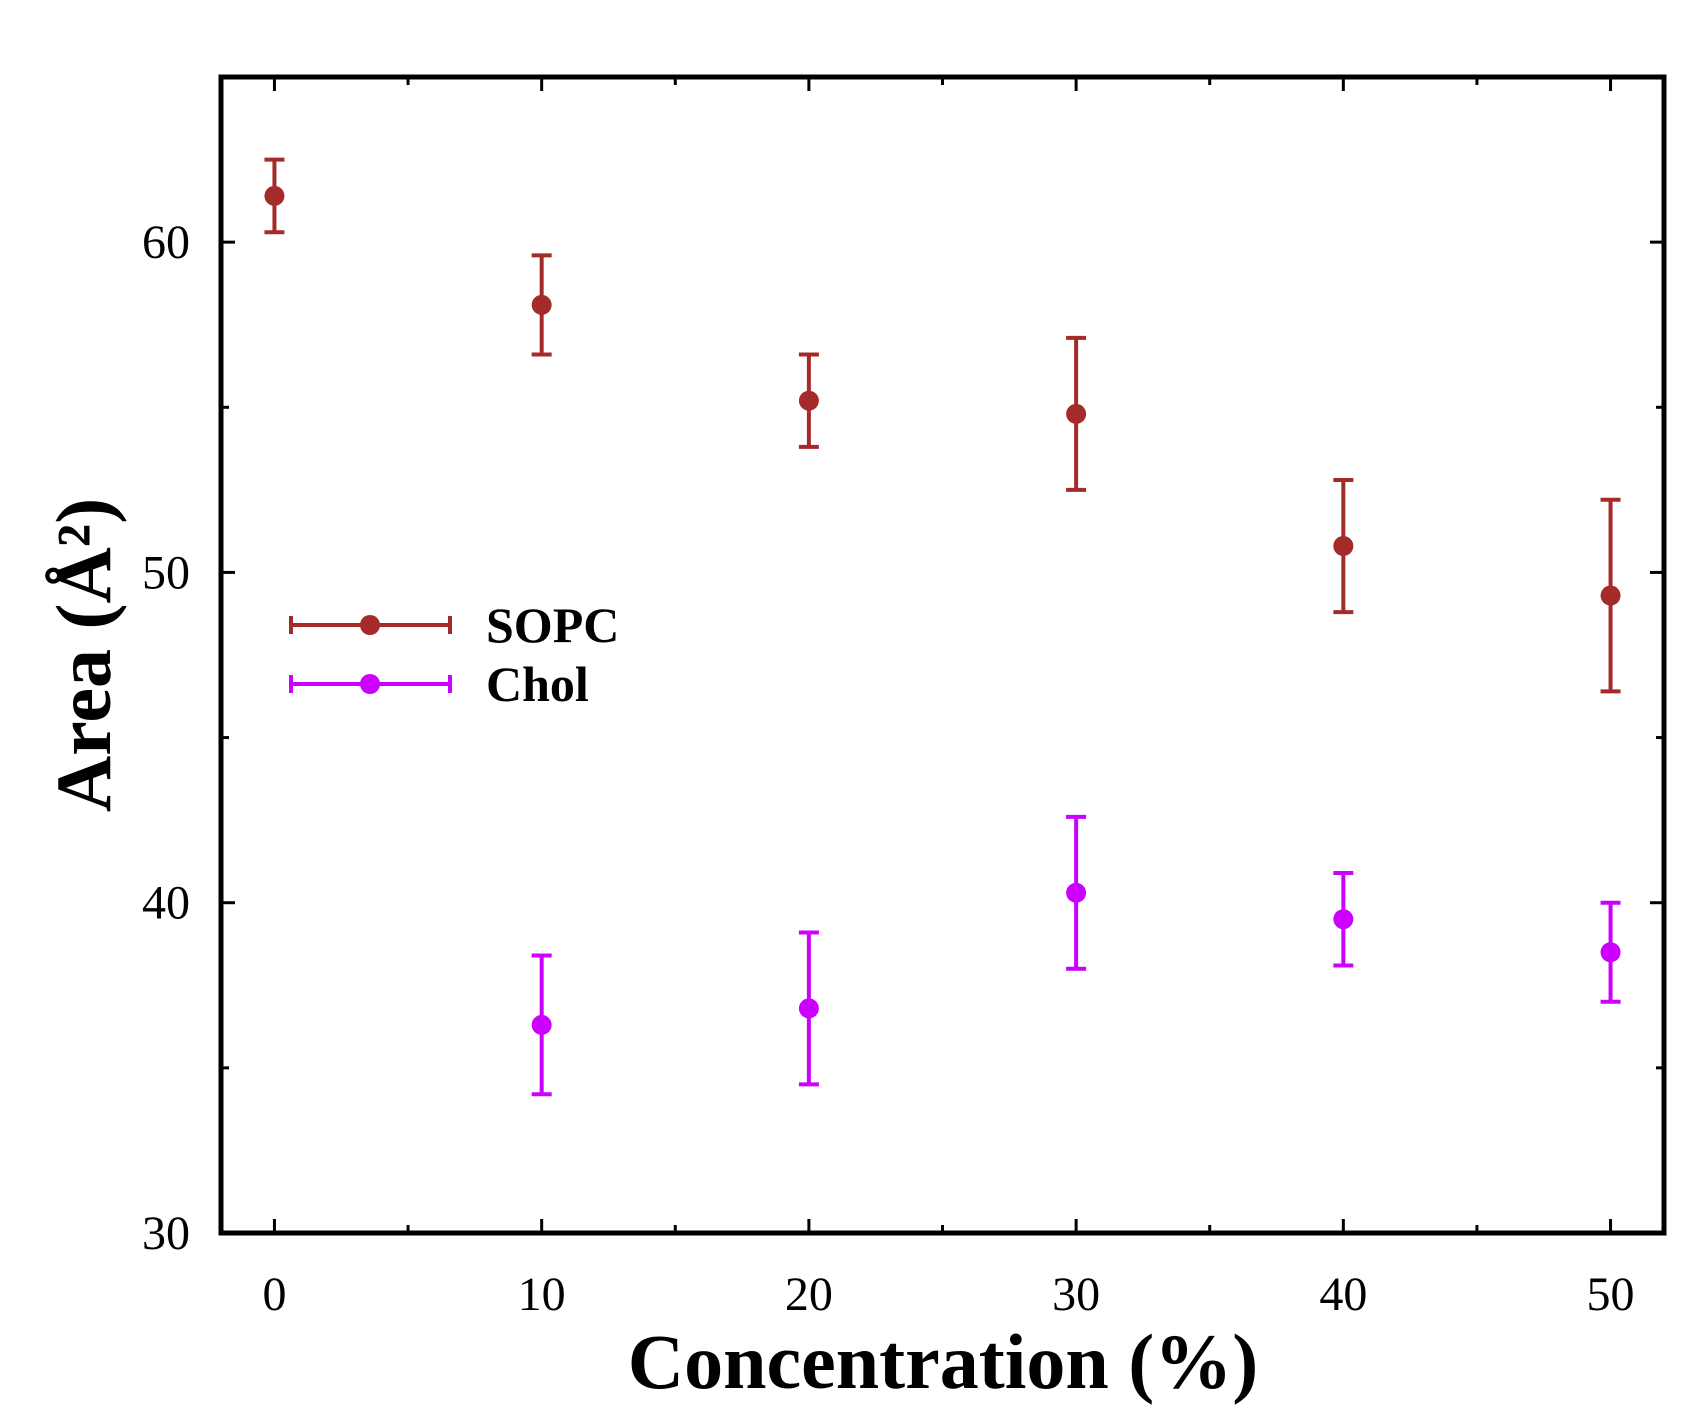 The width and height of the screenshot is (1702, 1427). I want to click on x-axis-title: Concentration (%), so click(943, 1361).